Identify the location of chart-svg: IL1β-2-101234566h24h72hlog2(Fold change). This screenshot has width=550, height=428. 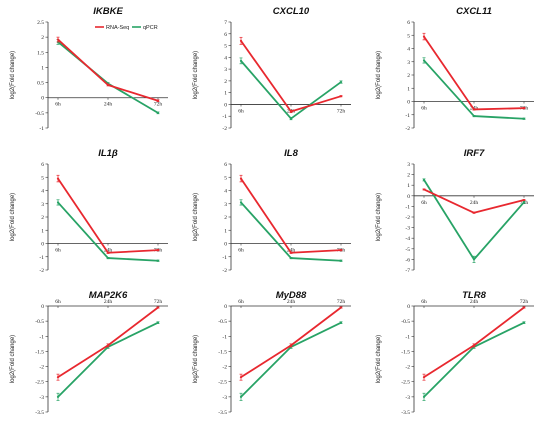
(89, 211).